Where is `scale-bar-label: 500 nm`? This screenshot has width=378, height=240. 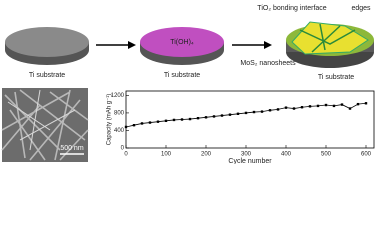 scale-bar-label: 500 nm is located at coordinates (72, 148).